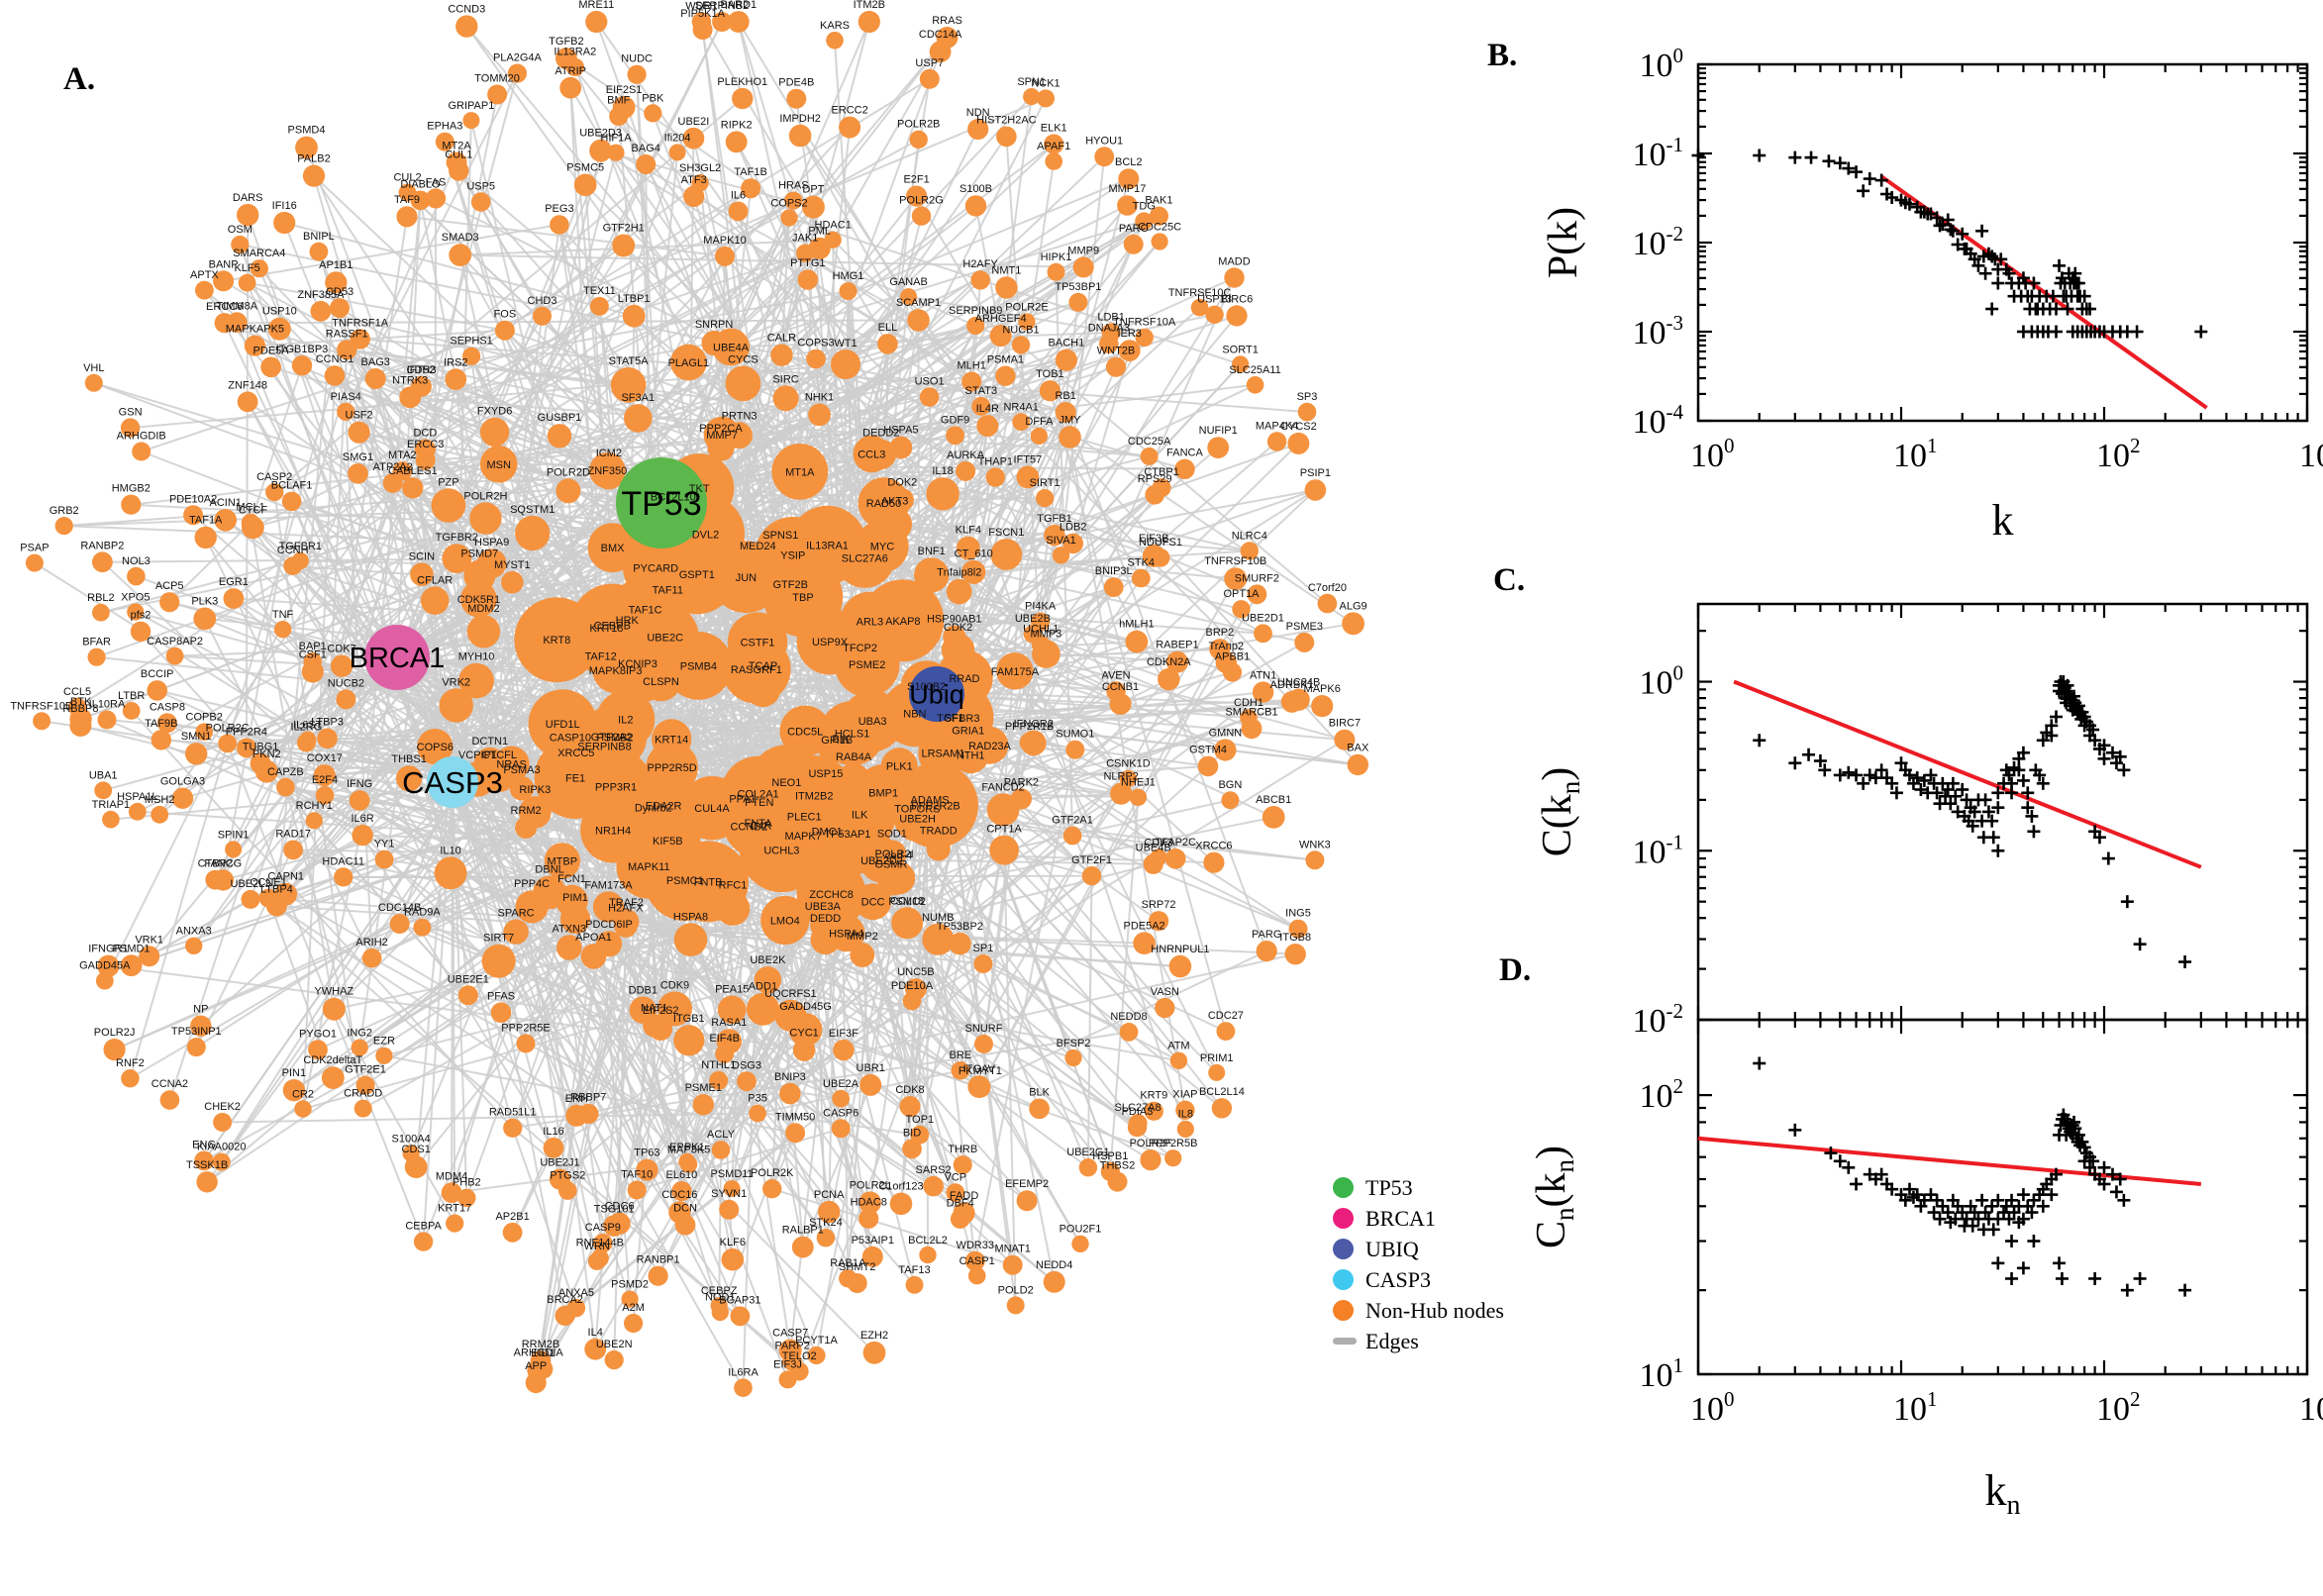 The width and height of the screenshot is (2323, 1596). Describe the element at coordinates (609, 453) in the screenshot. I see `svg-text: ICM2` at that location.